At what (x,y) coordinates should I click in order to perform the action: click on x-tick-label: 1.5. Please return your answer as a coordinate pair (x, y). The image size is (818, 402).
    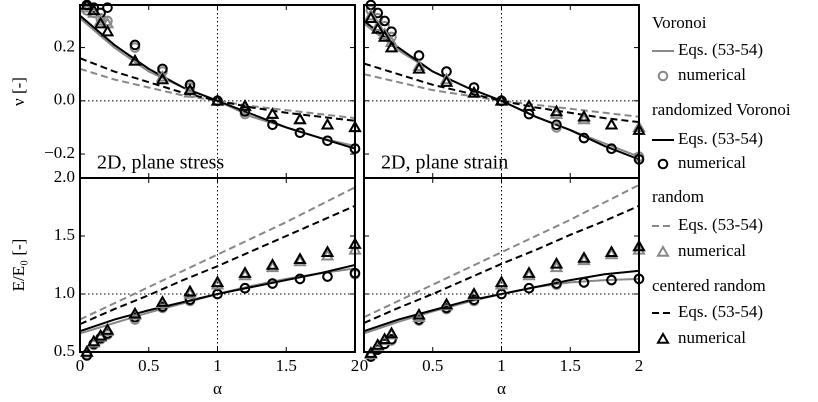
    Looking at the image, I should click on (570, 365).